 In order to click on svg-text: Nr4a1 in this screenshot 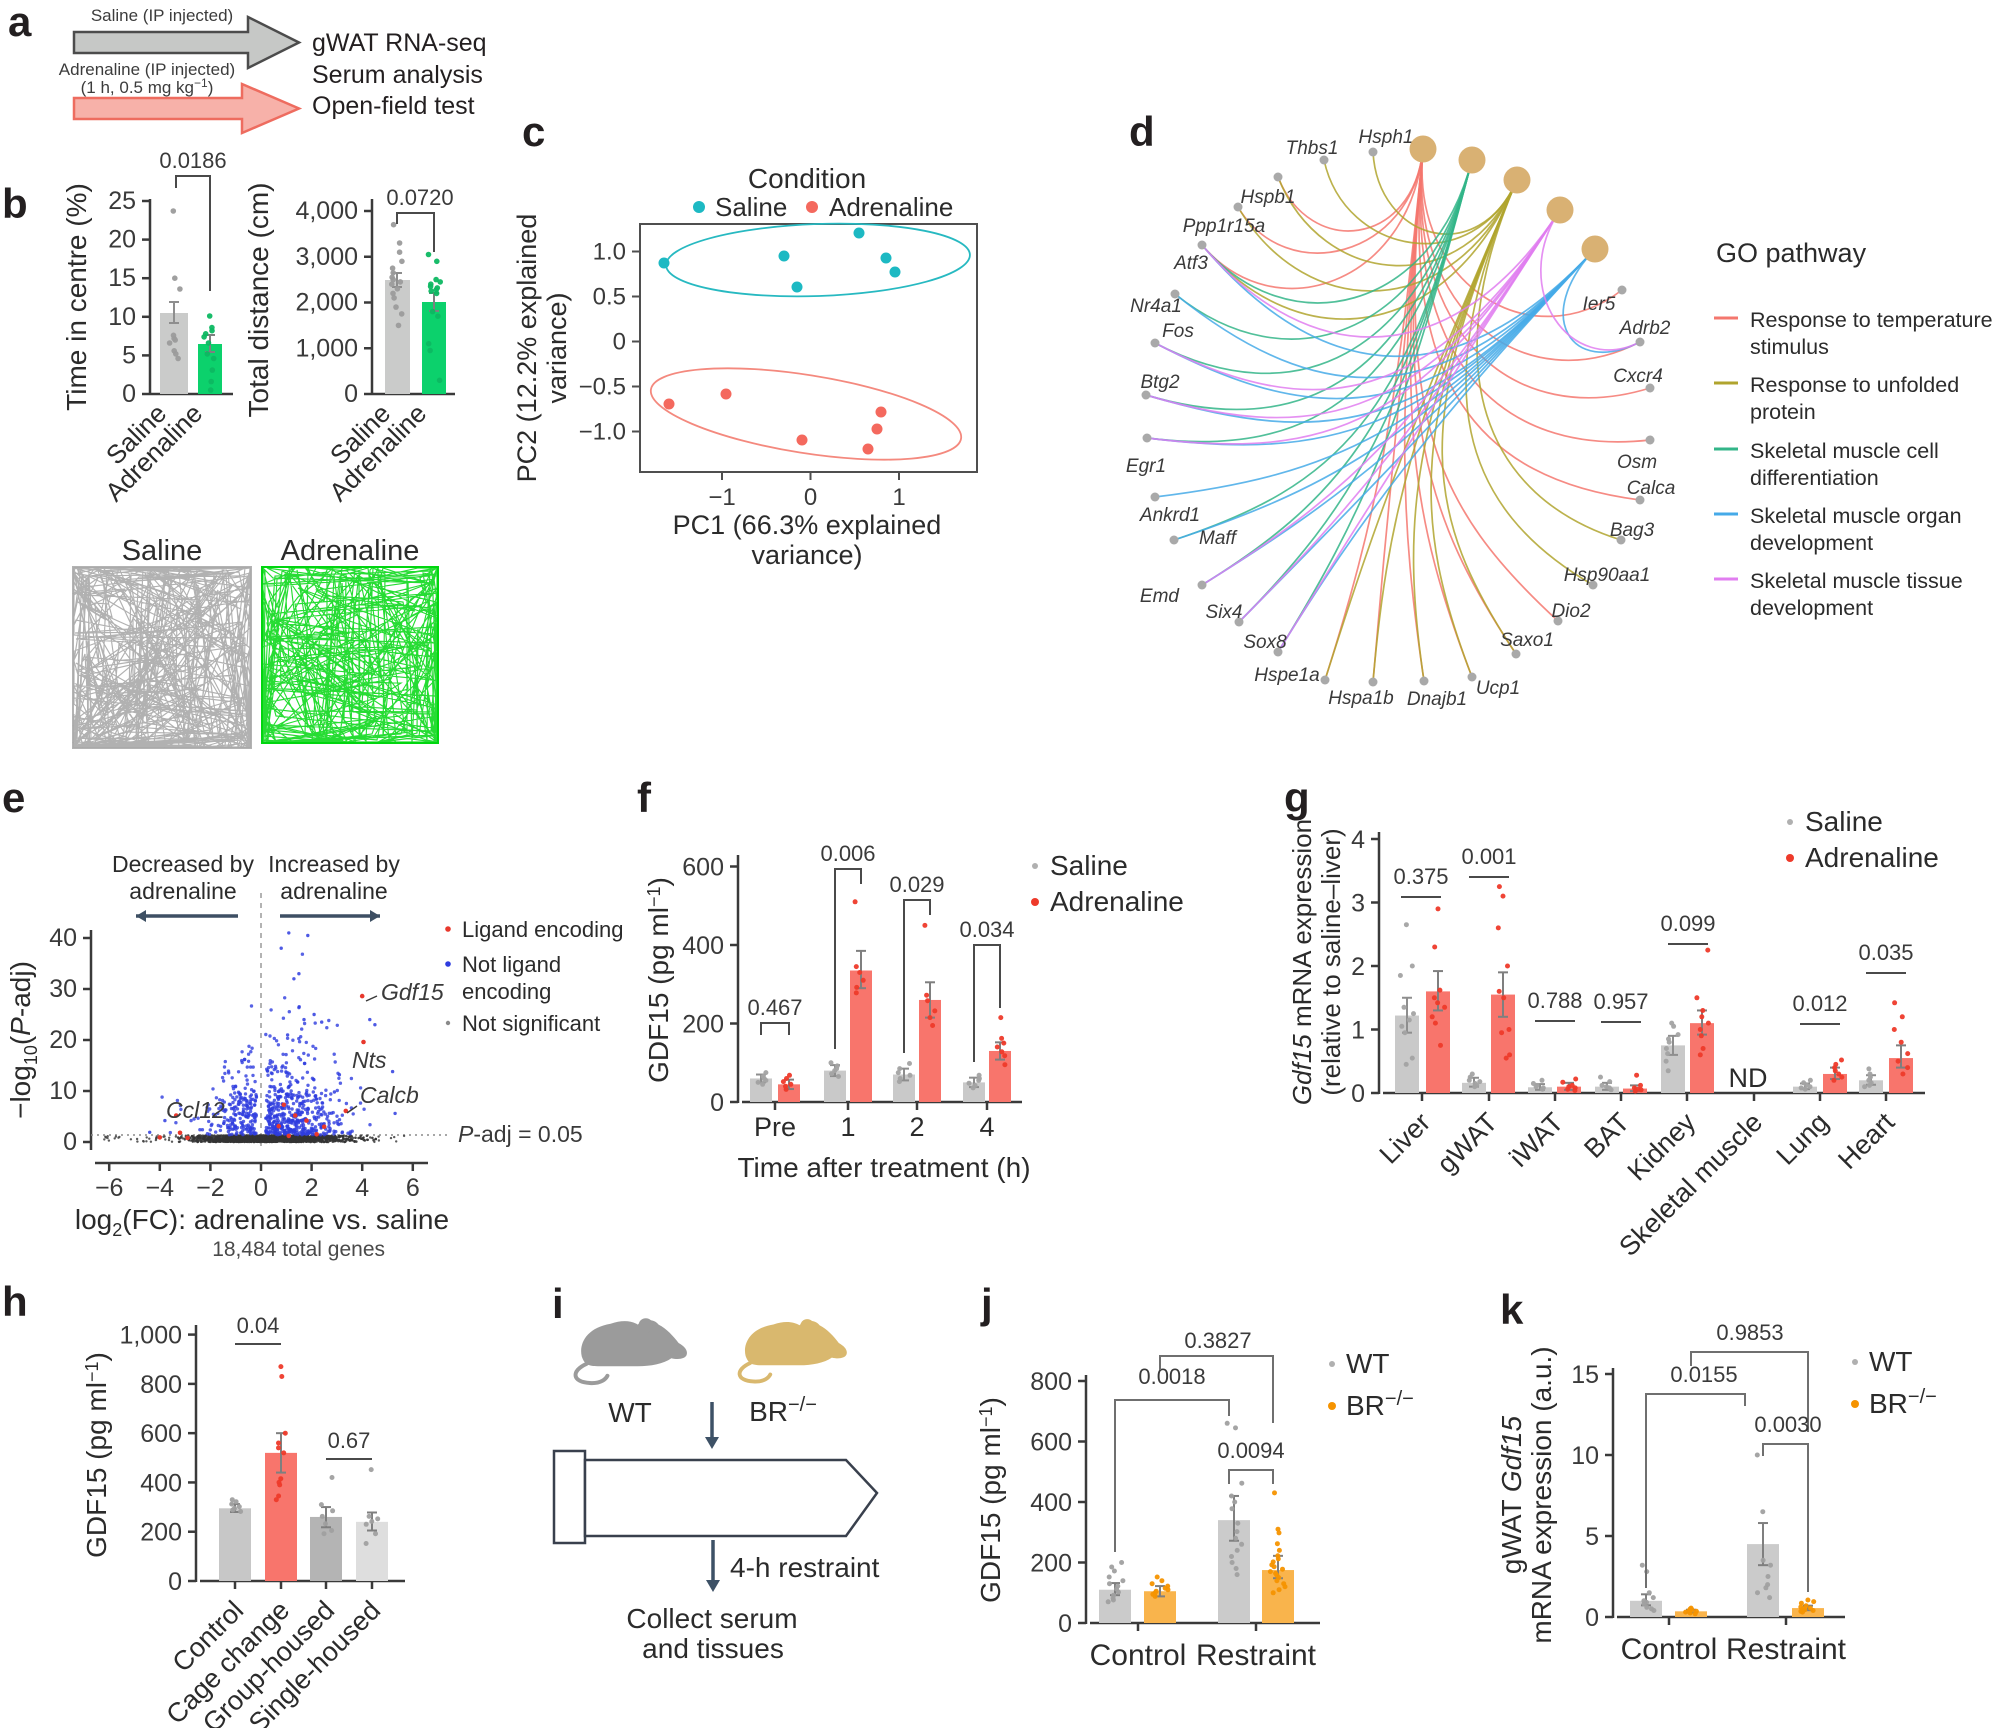, I will do `click(1156, 306)`.